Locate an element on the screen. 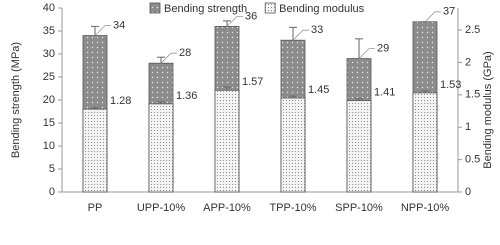 The image size is (500, 245). y2-tick-label: 2.5 is located at coordinates (472, 30).